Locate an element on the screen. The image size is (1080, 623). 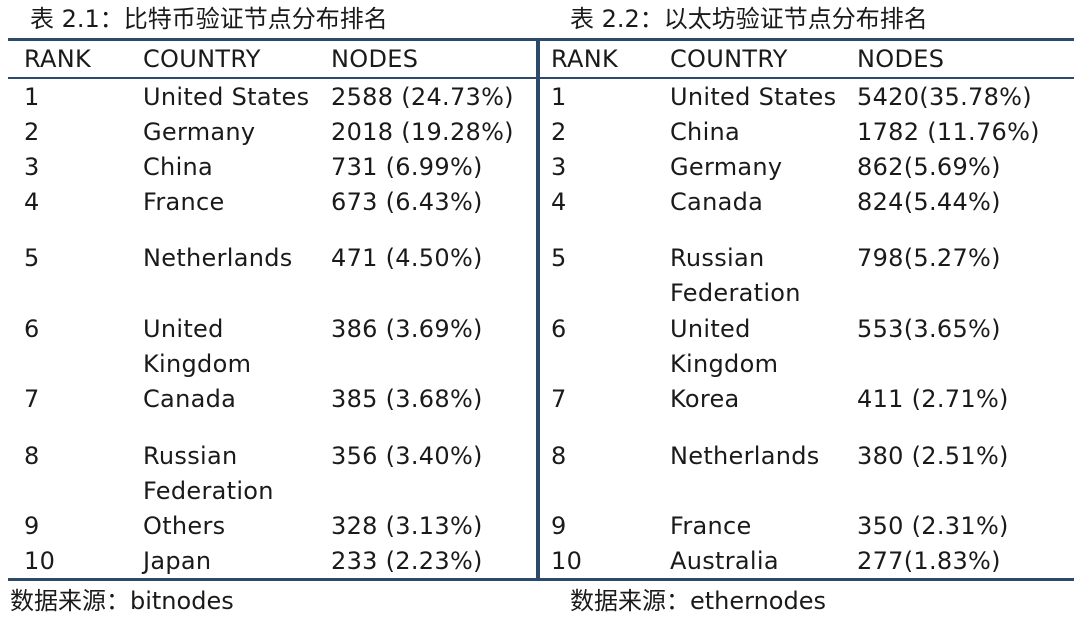
bitcoin-nodes-7: 385 (3.68%) is located at coordinates (407, 399).